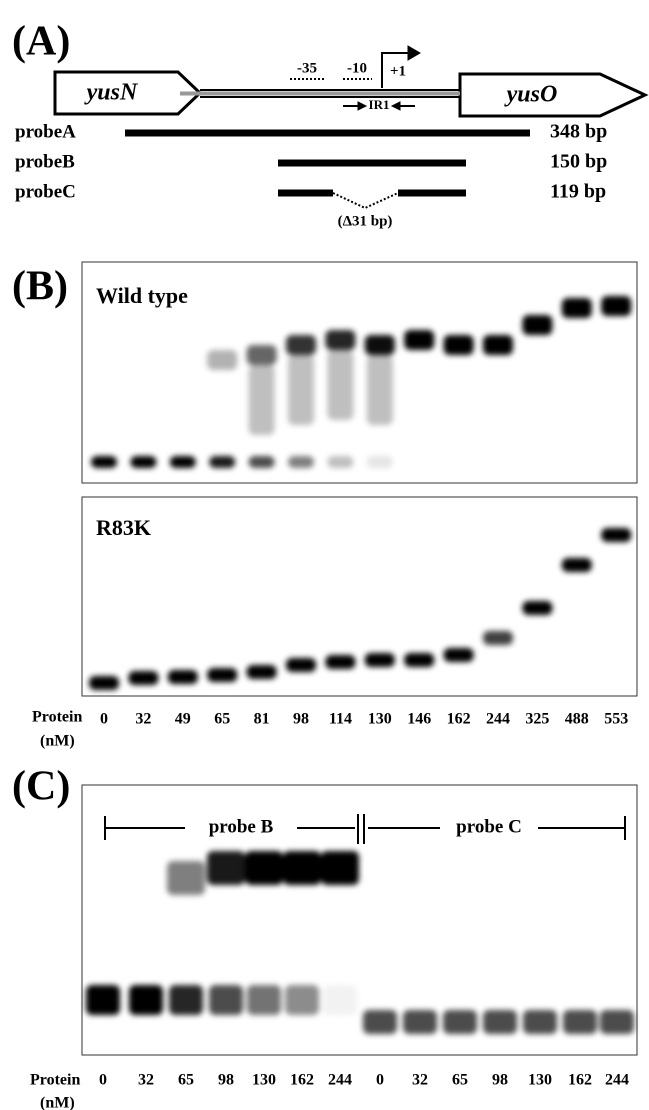 The width and height of the screenshot is (649, 1110). What do you see at coordinates (459, 719) in the screenshot?
I see `lane-label: 162` at bounding box center [459, 719].